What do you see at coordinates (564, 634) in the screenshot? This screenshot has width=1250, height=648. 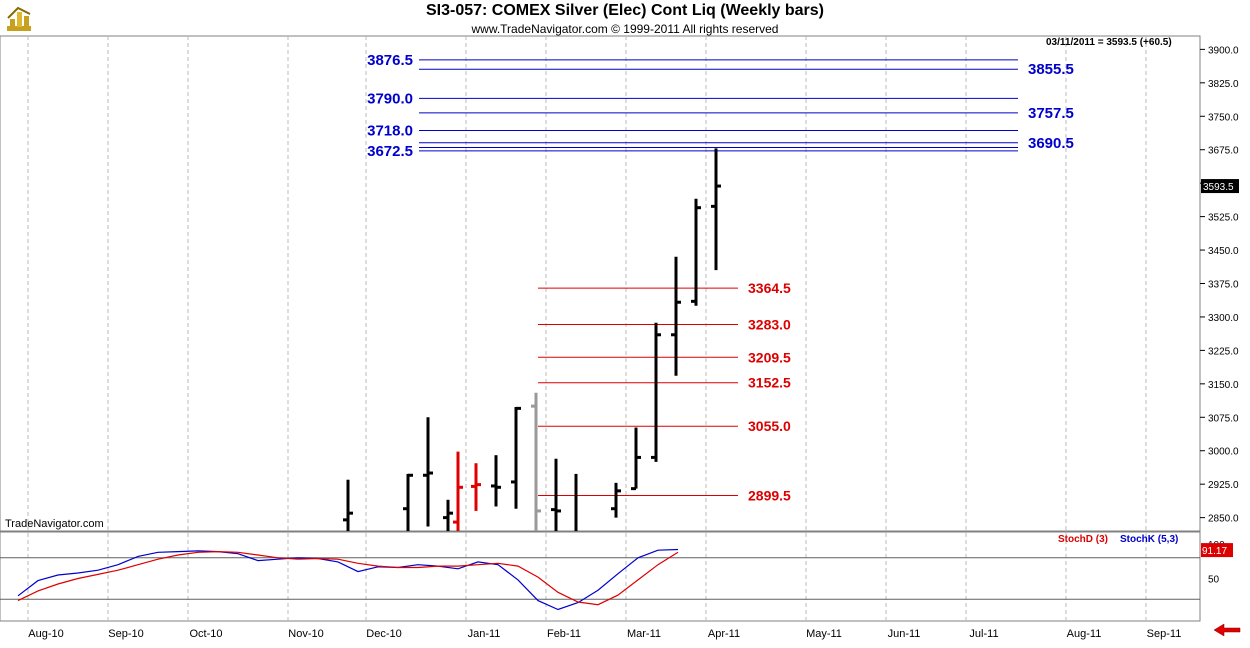 I see `x-tick-label: Feb-11` at bounding box center [564, 634].